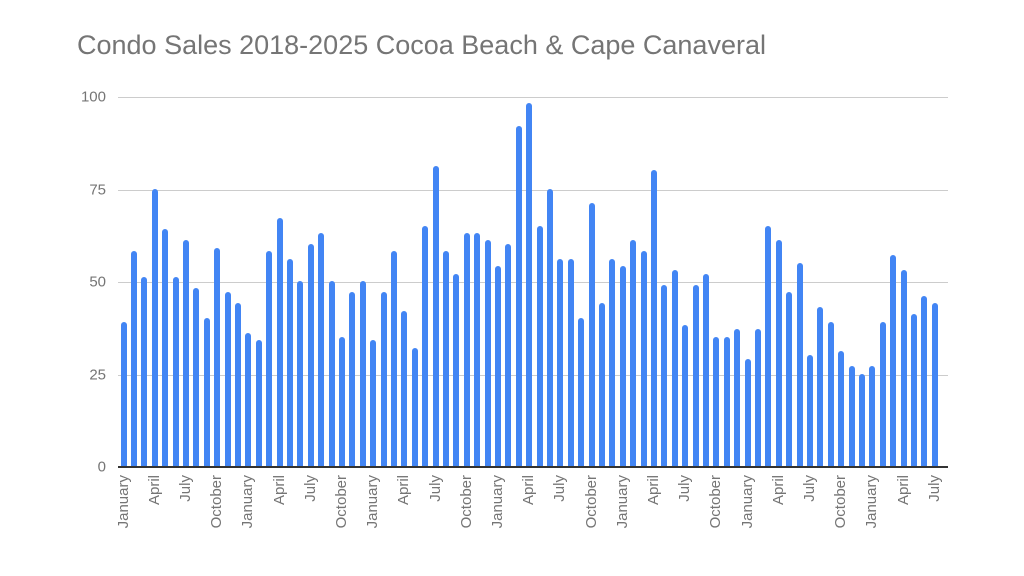  Describe the element at coordinates (217, 502) in the screenshot. I see `x-tick-label: October` at that location.